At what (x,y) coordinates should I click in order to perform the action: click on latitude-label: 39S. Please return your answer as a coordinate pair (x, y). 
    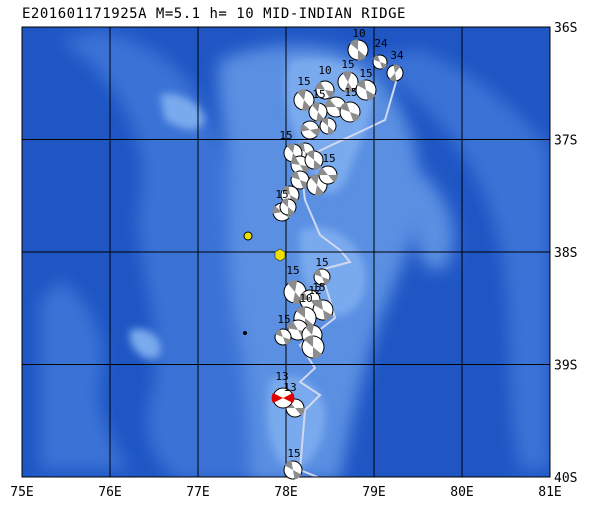
    Looking at the image, I should click on (565, 366).